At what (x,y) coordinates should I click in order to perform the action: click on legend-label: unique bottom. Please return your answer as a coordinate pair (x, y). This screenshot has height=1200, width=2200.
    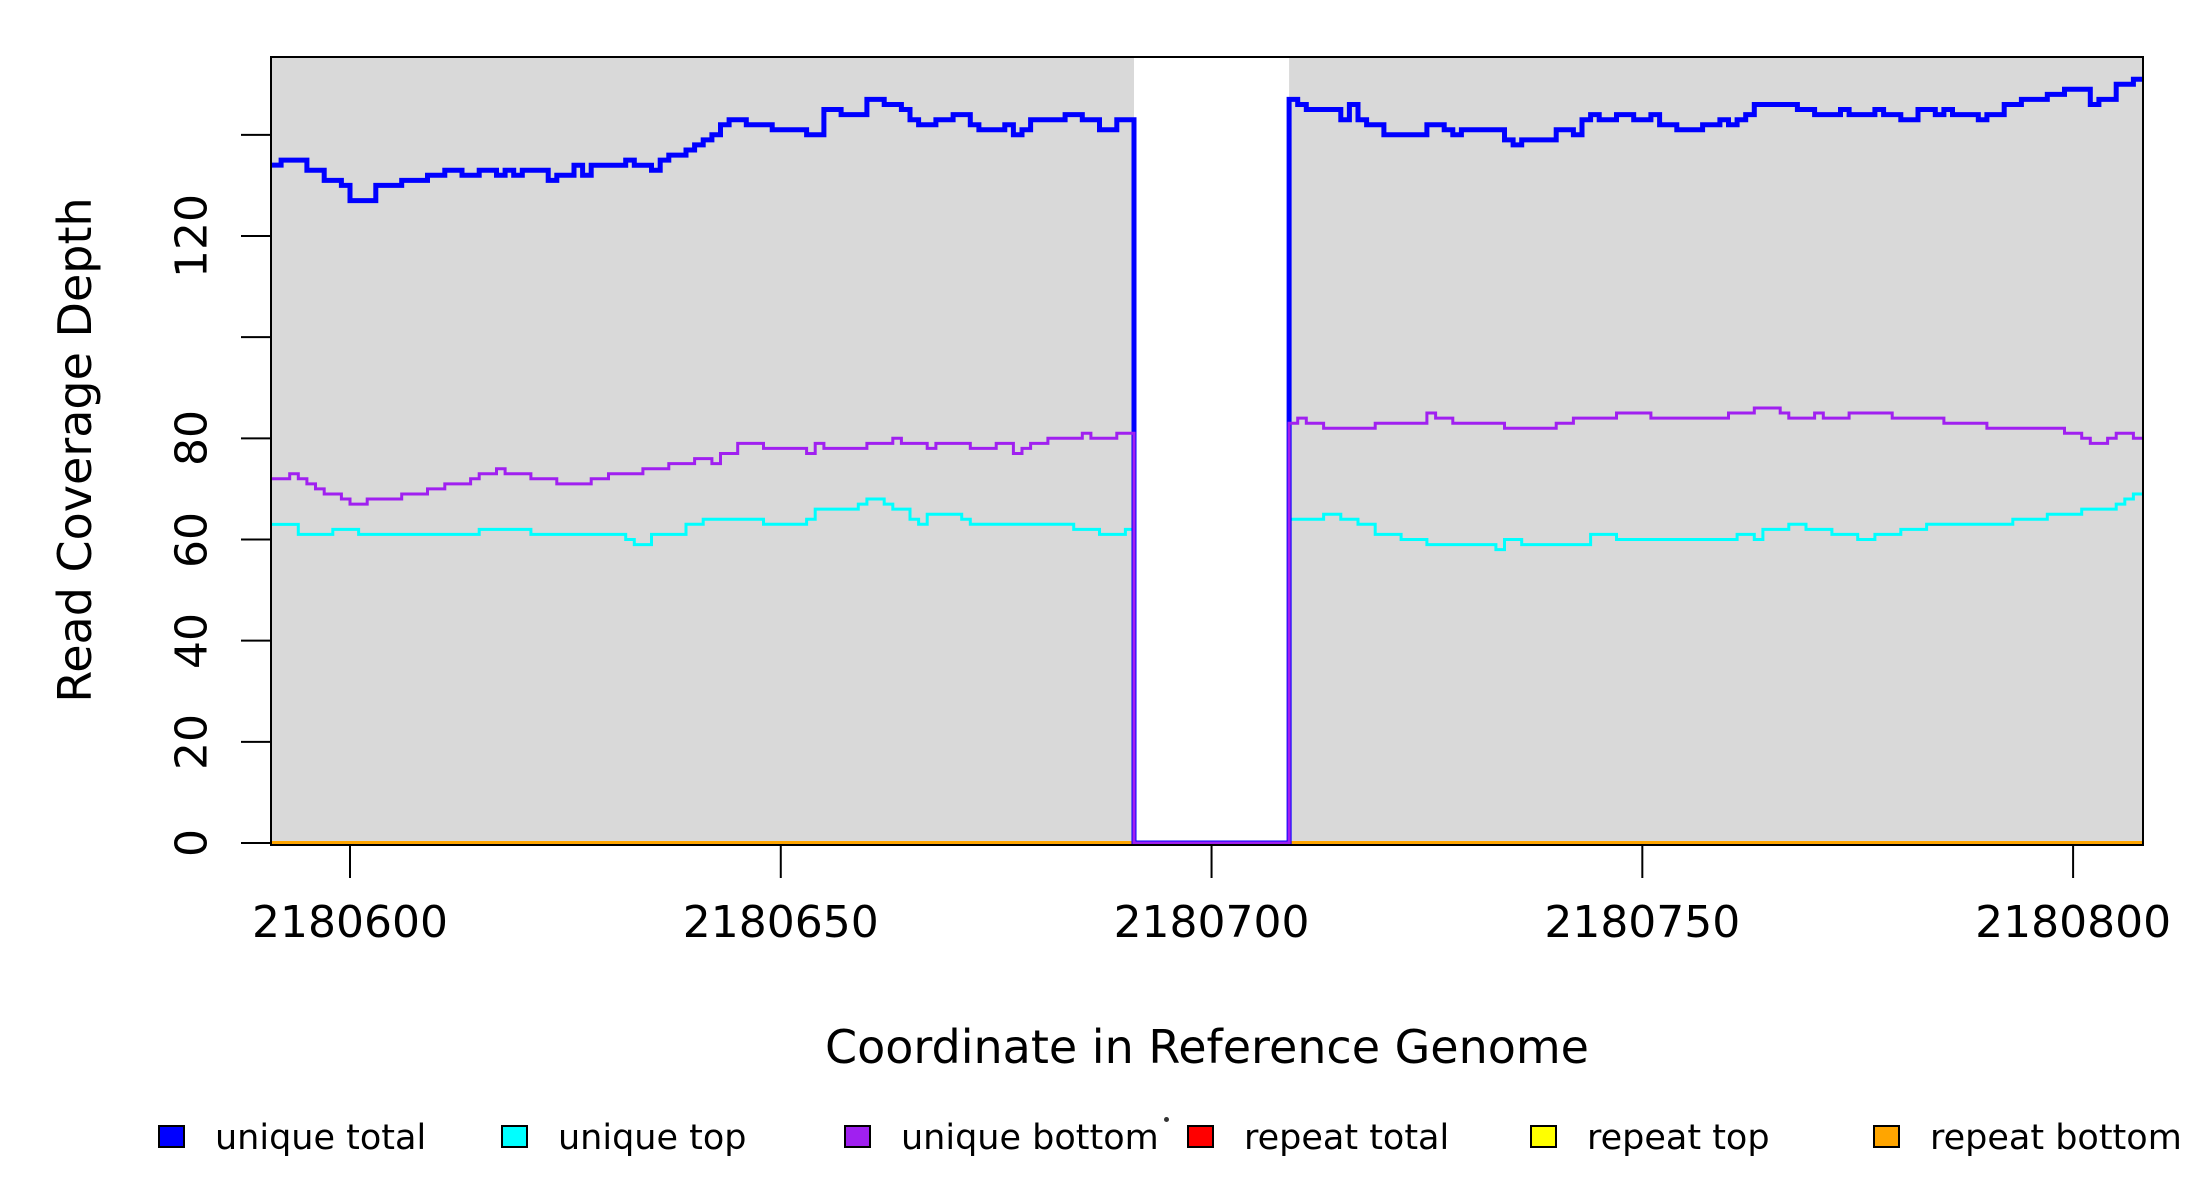
    Looking at the image, I should click on (1030, 1138).